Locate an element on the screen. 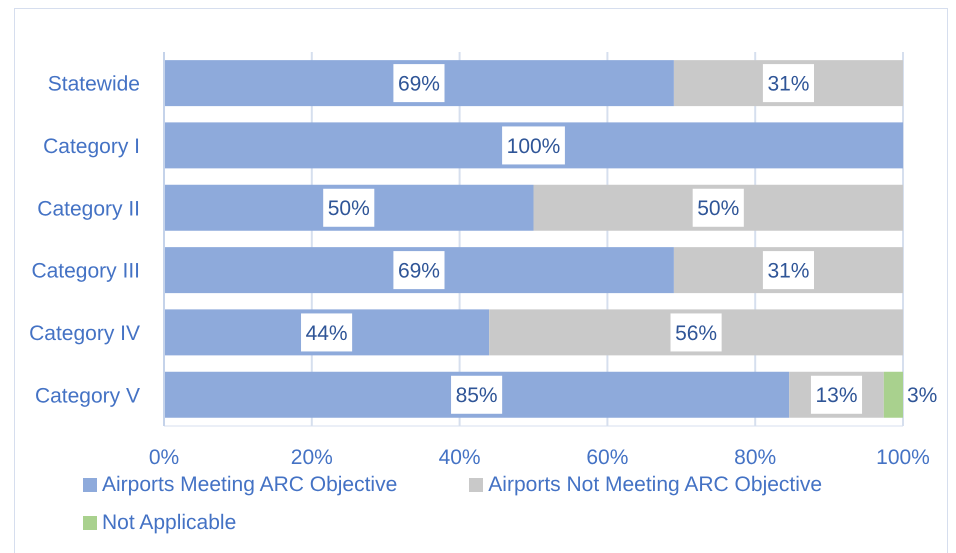 The image size is (956, 553). data-label: 3% is located at coordinates (922, 396).